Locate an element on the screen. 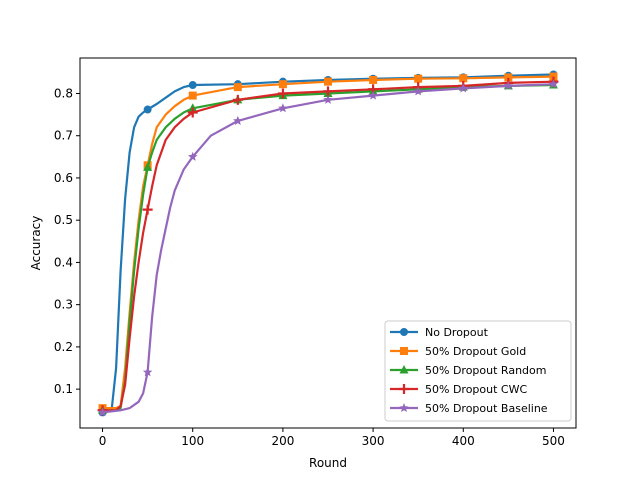 The height and width of the screenshot is (480, 640). x-tick-label: 500 is located at coordinates (553, 441).